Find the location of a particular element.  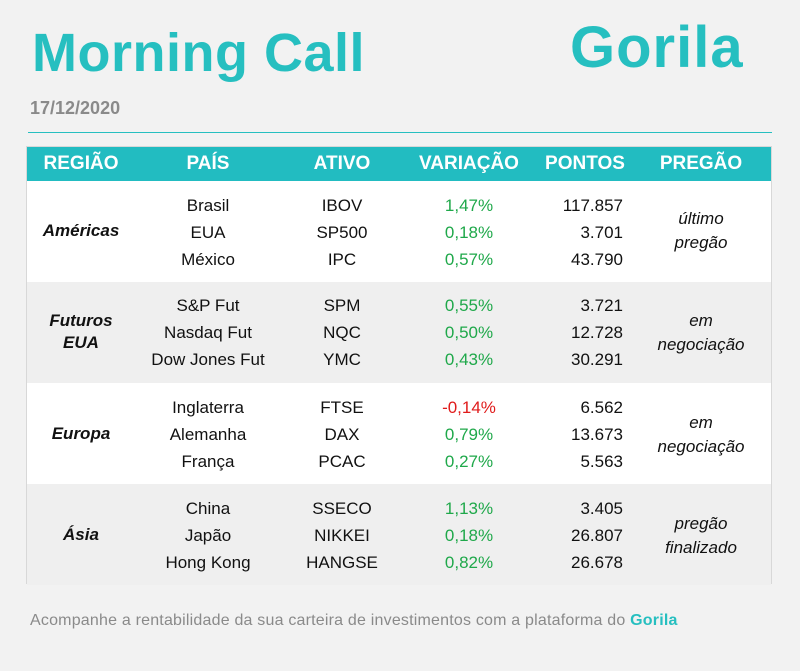

table-cell-pais: Hong Kong is located at coordinates (208, 562).